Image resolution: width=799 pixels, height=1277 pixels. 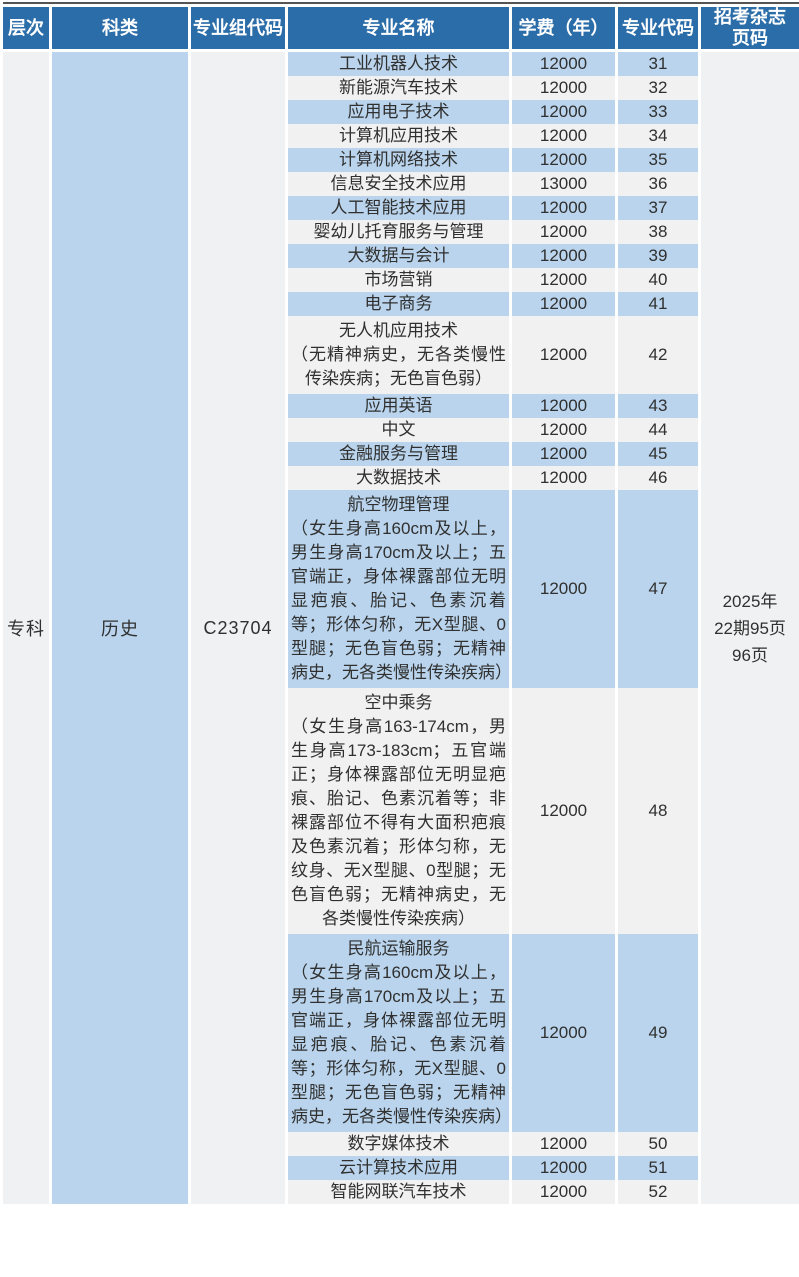 I want to click on cell-major-name: 金融服务与管理, so click(x=400, y=454).